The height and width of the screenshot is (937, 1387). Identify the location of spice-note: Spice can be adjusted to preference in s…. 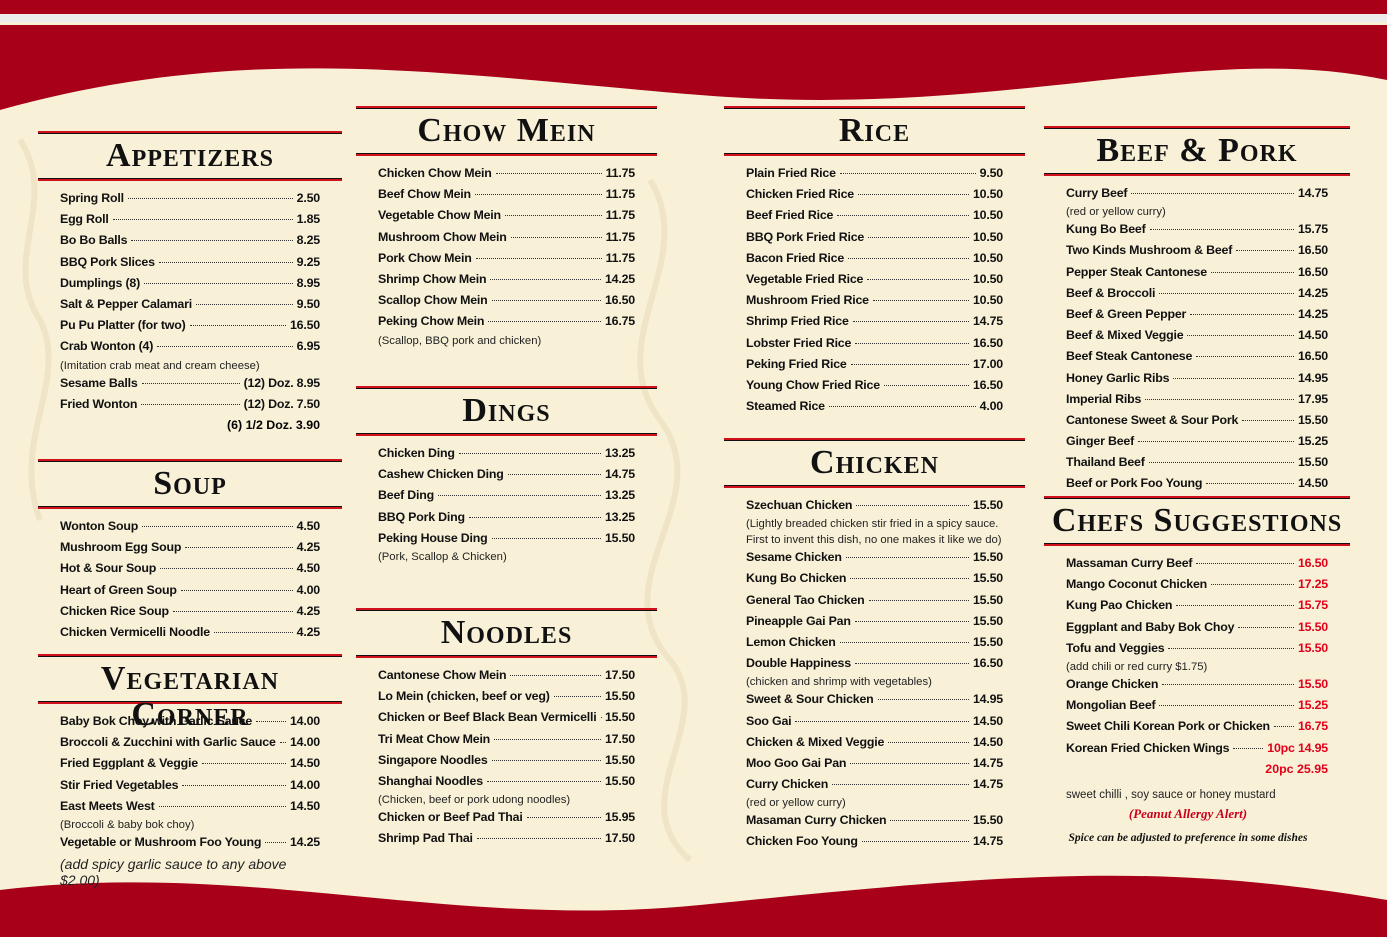
(1188, 838).